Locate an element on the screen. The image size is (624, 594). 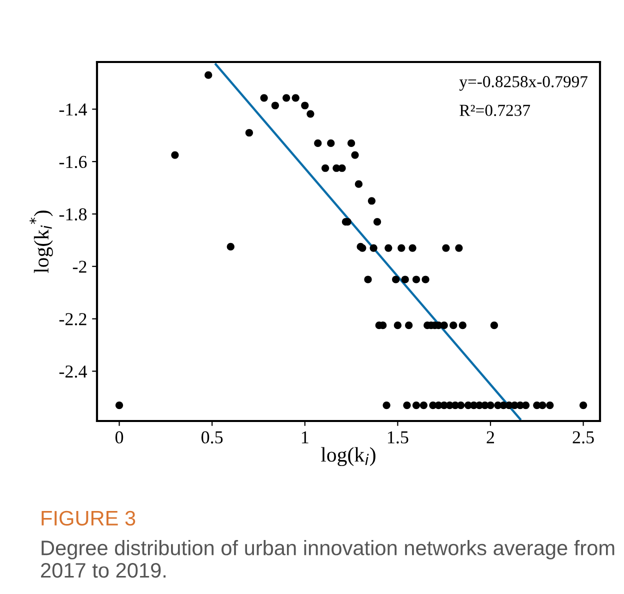
text: Degree distribution of urban innovation networks average from 2017 to 2019. is located at coordinates (327, 559).